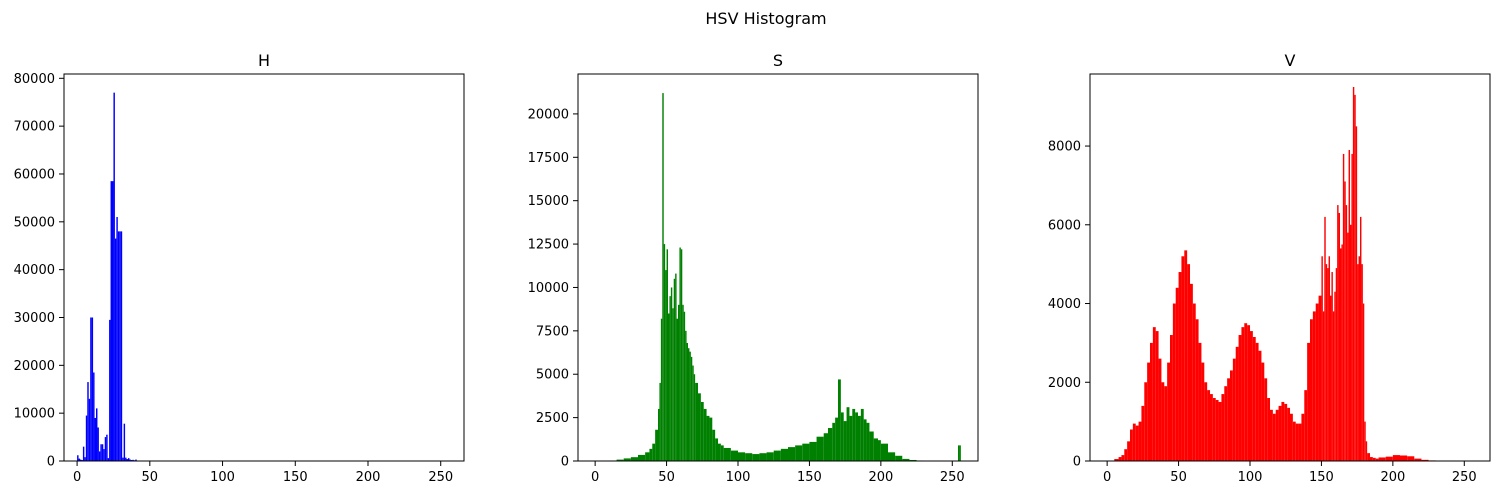 This screenshot has width=1500, height=495. What do you see at coordinates (1464, 477) in the screenshot?
I see `x-tick-label: 250` at bounding box center [1464, 477].